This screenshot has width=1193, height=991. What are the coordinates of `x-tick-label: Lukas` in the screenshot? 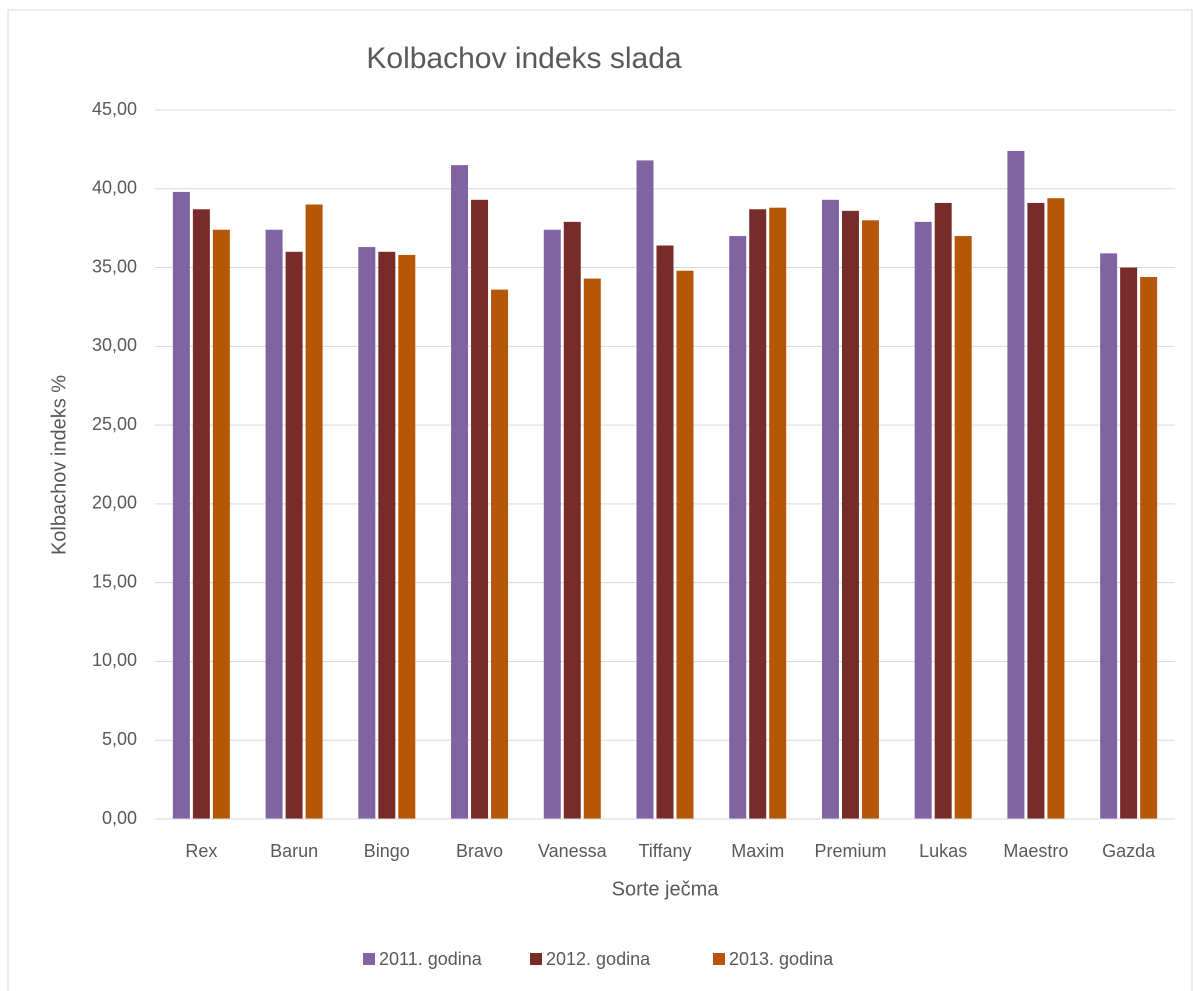 It's located at (943, 851).